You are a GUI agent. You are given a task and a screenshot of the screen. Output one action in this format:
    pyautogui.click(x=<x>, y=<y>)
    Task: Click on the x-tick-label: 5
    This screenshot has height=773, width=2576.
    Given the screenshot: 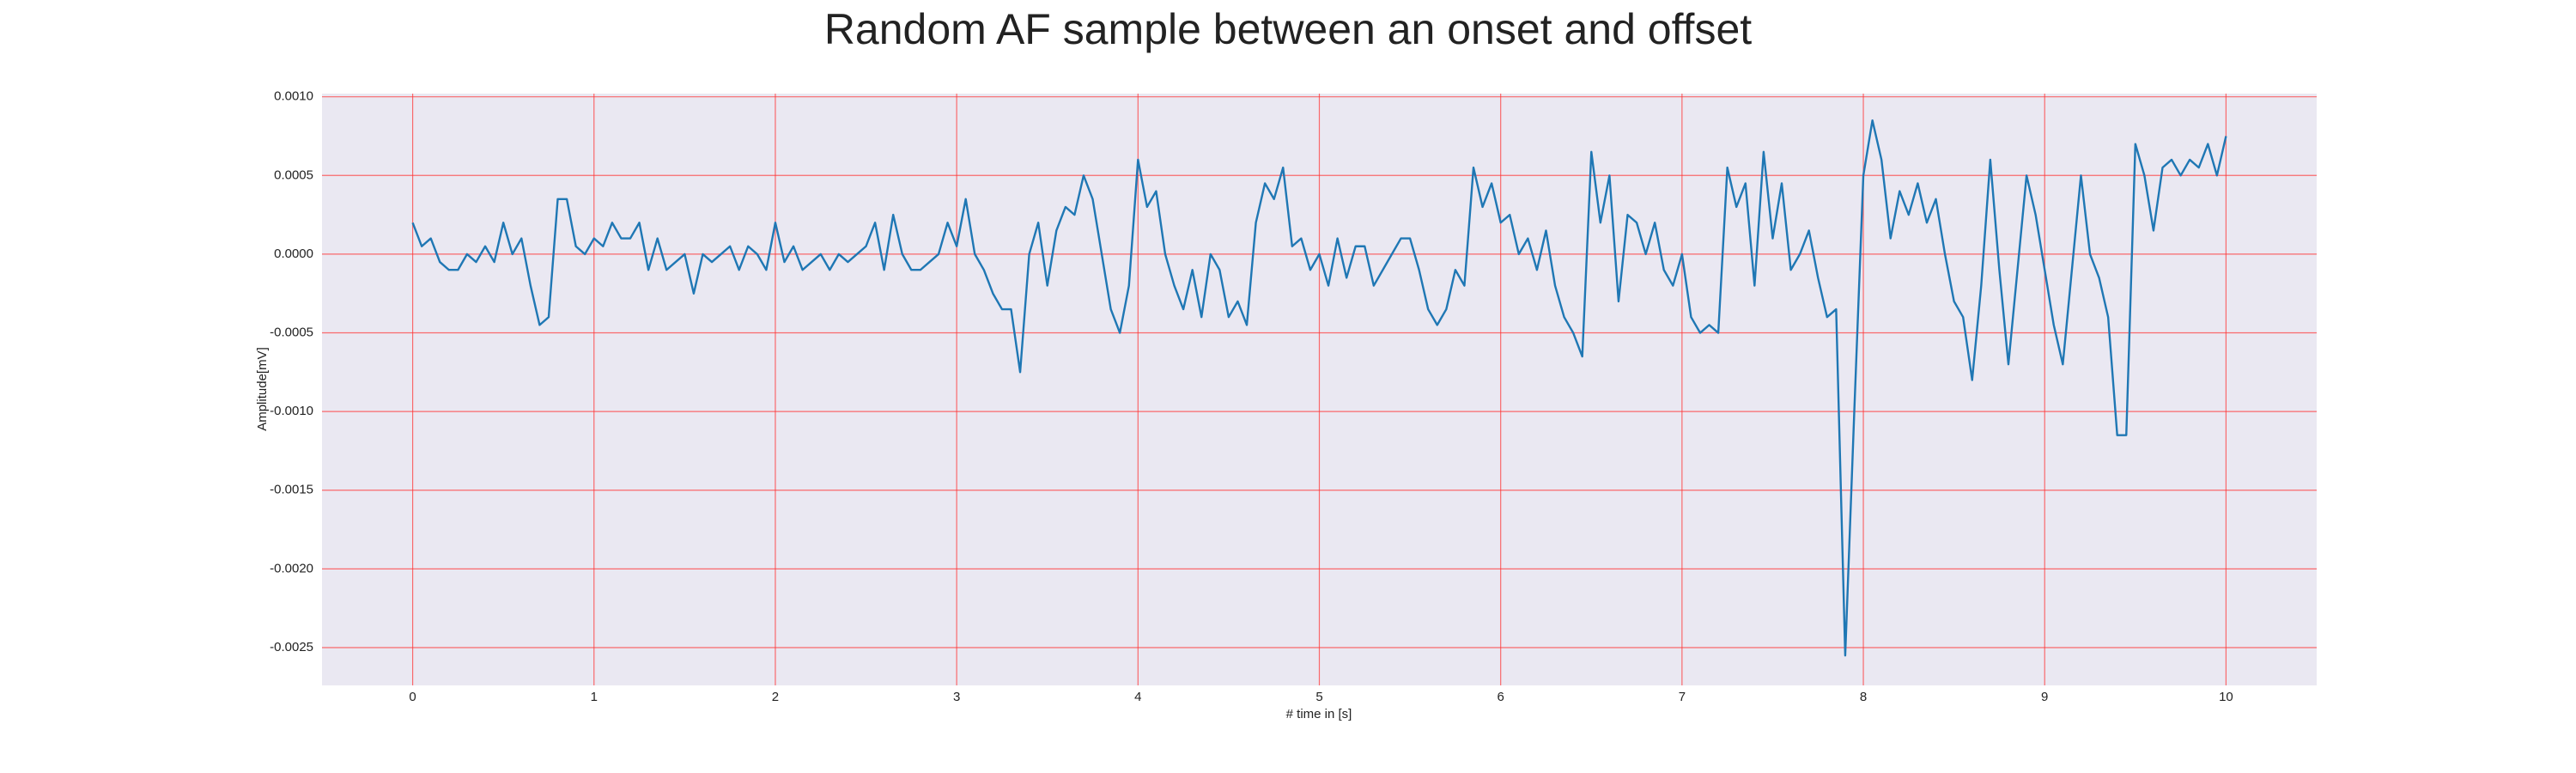 What is the action you would take?
    pyautogui.click(x=1319, y=697)
    